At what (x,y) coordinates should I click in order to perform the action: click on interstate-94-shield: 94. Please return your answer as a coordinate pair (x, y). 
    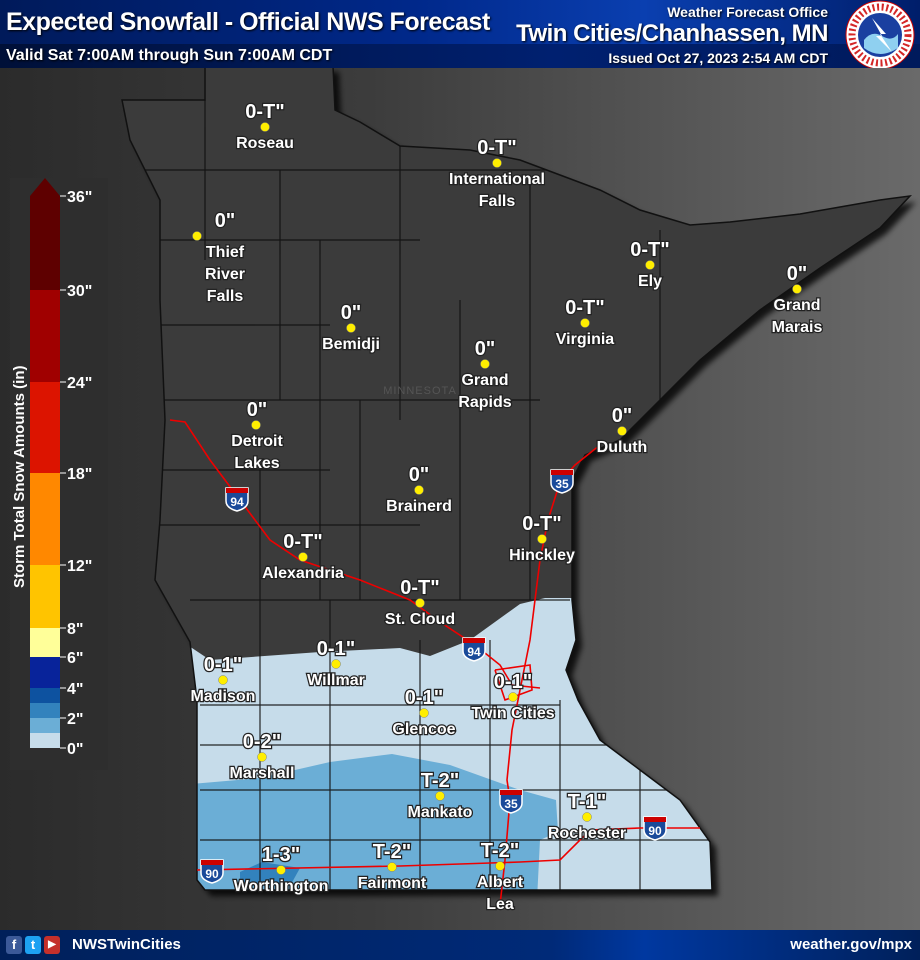
    Looking at the image, I should click on (474, 649).